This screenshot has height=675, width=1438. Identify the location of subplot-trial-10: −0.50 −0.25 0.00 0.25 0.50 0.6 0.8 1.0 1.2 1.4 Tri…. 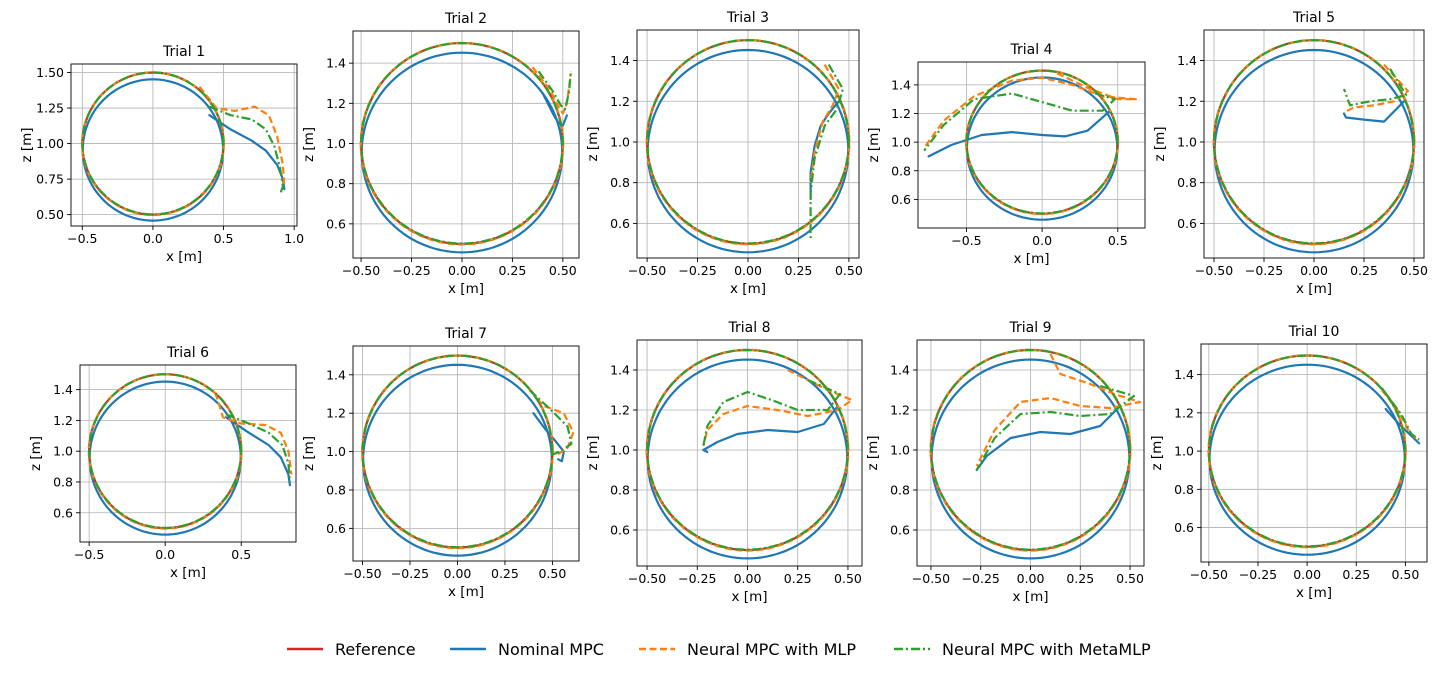
(1288, 462).